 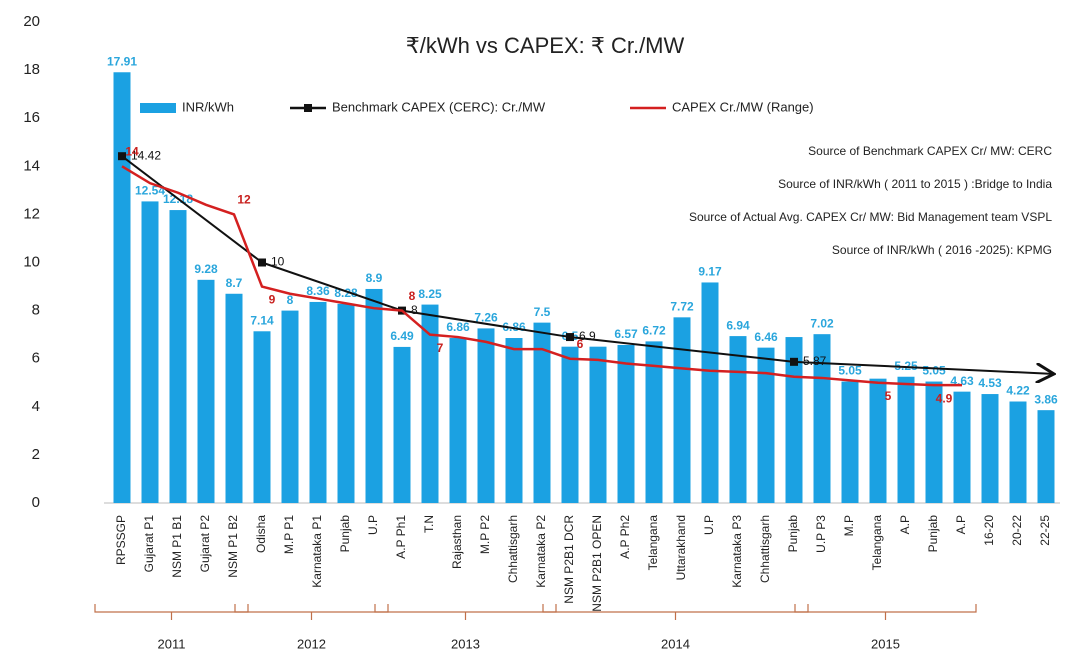 I want to click on legend-label: Benchmark CAPEX (CERC): Cr./MW, so click(x=439, y=106).